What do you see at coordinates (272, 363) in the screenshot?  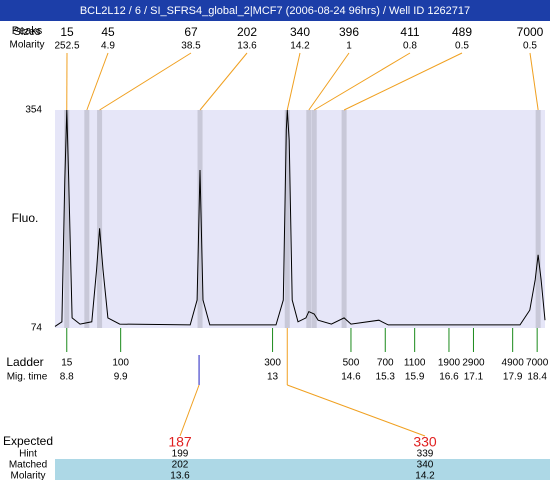 I see `ladder-size: 300` at bounding box center [272, 363].